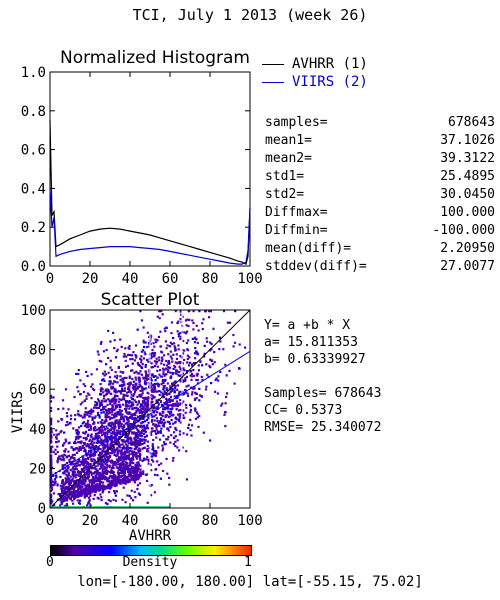  Describe the element at coordinates (50, 562) in the screenshot. I see `colorbar-min-label: 0` at that location.